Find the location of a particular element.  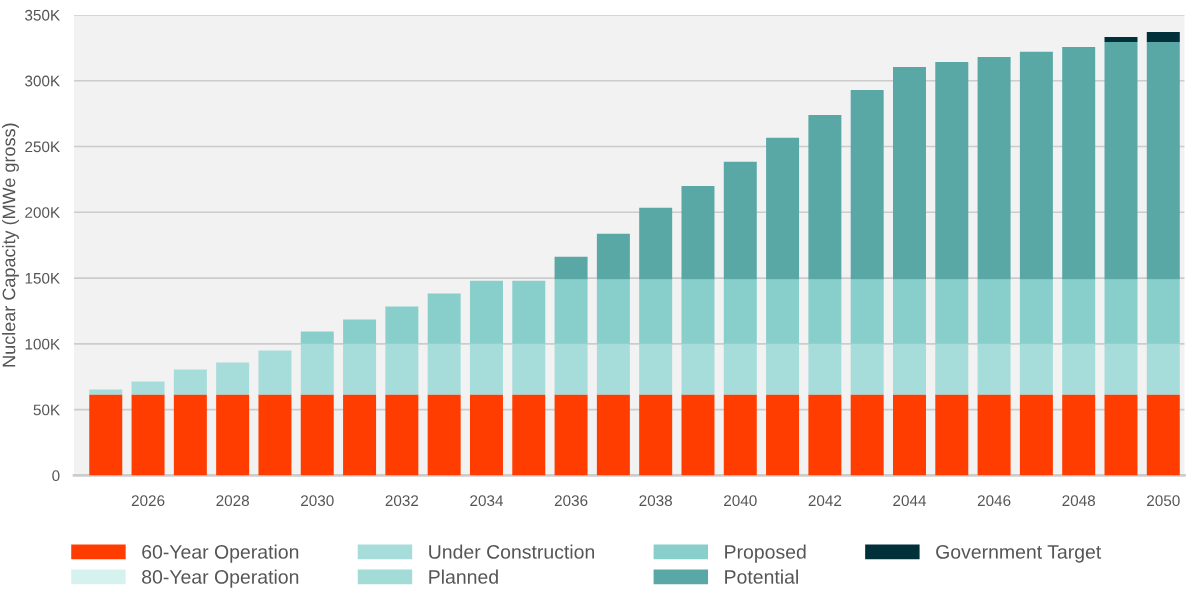

y-tick-label: 0 is located at coordinates (56, 476).